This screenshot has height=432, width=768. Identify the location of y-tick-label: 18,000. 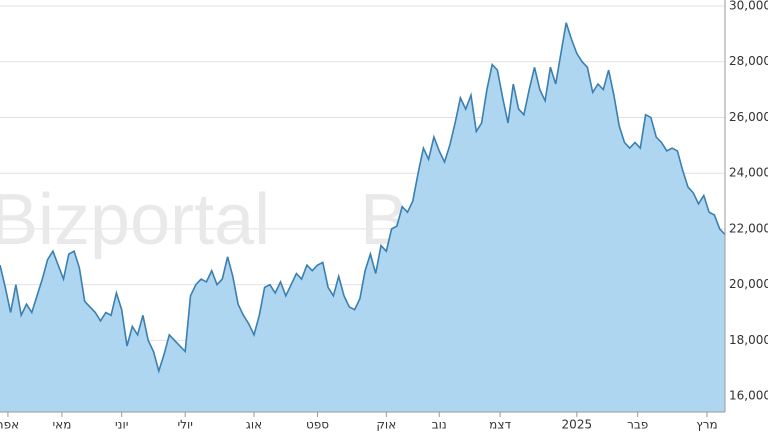
(748, 340).